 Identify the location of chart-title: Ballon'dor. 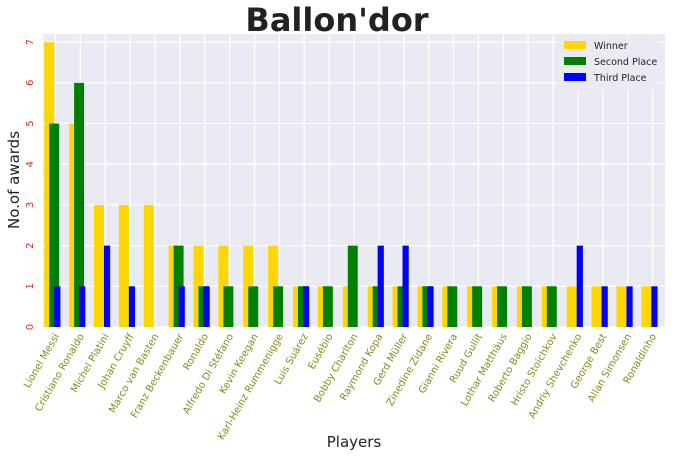
(336, 20).